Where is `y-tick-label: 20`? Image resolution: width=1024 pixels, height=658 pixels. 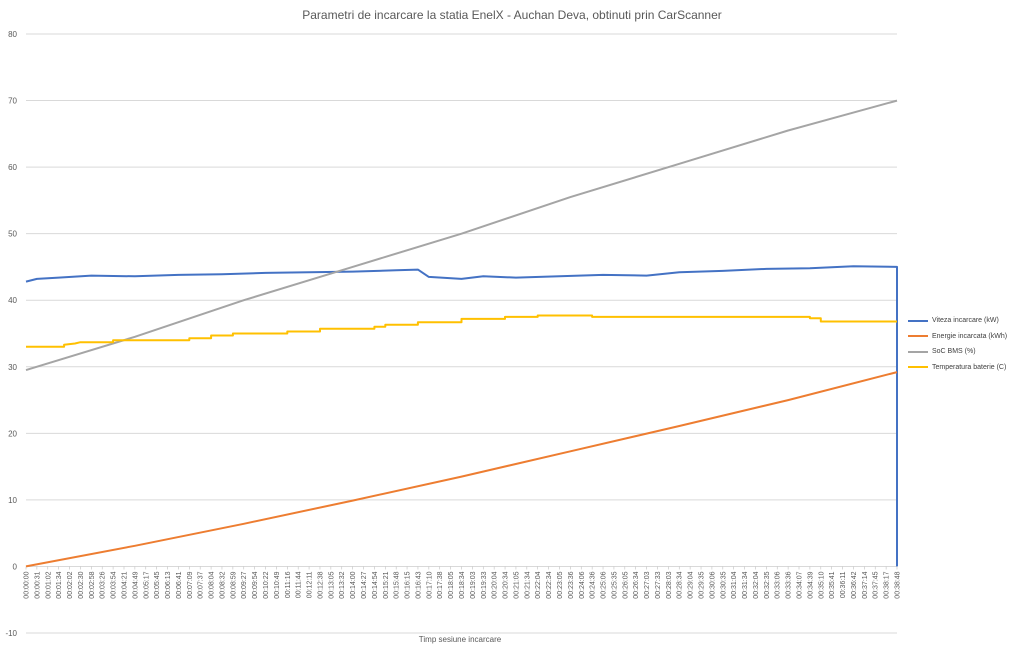
y-tick-label: 20 is located at coordinates (12, 433).